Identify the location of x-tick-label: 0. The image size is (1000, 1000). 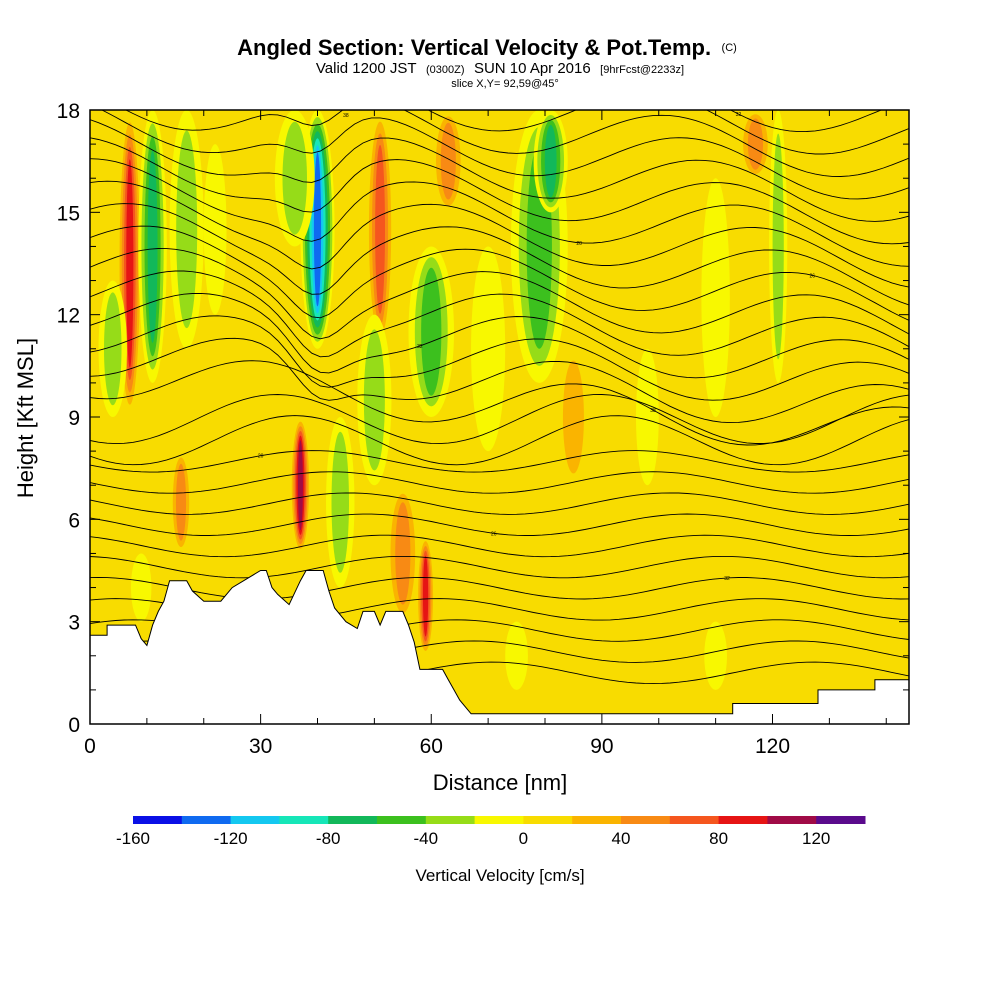
(90, 746).